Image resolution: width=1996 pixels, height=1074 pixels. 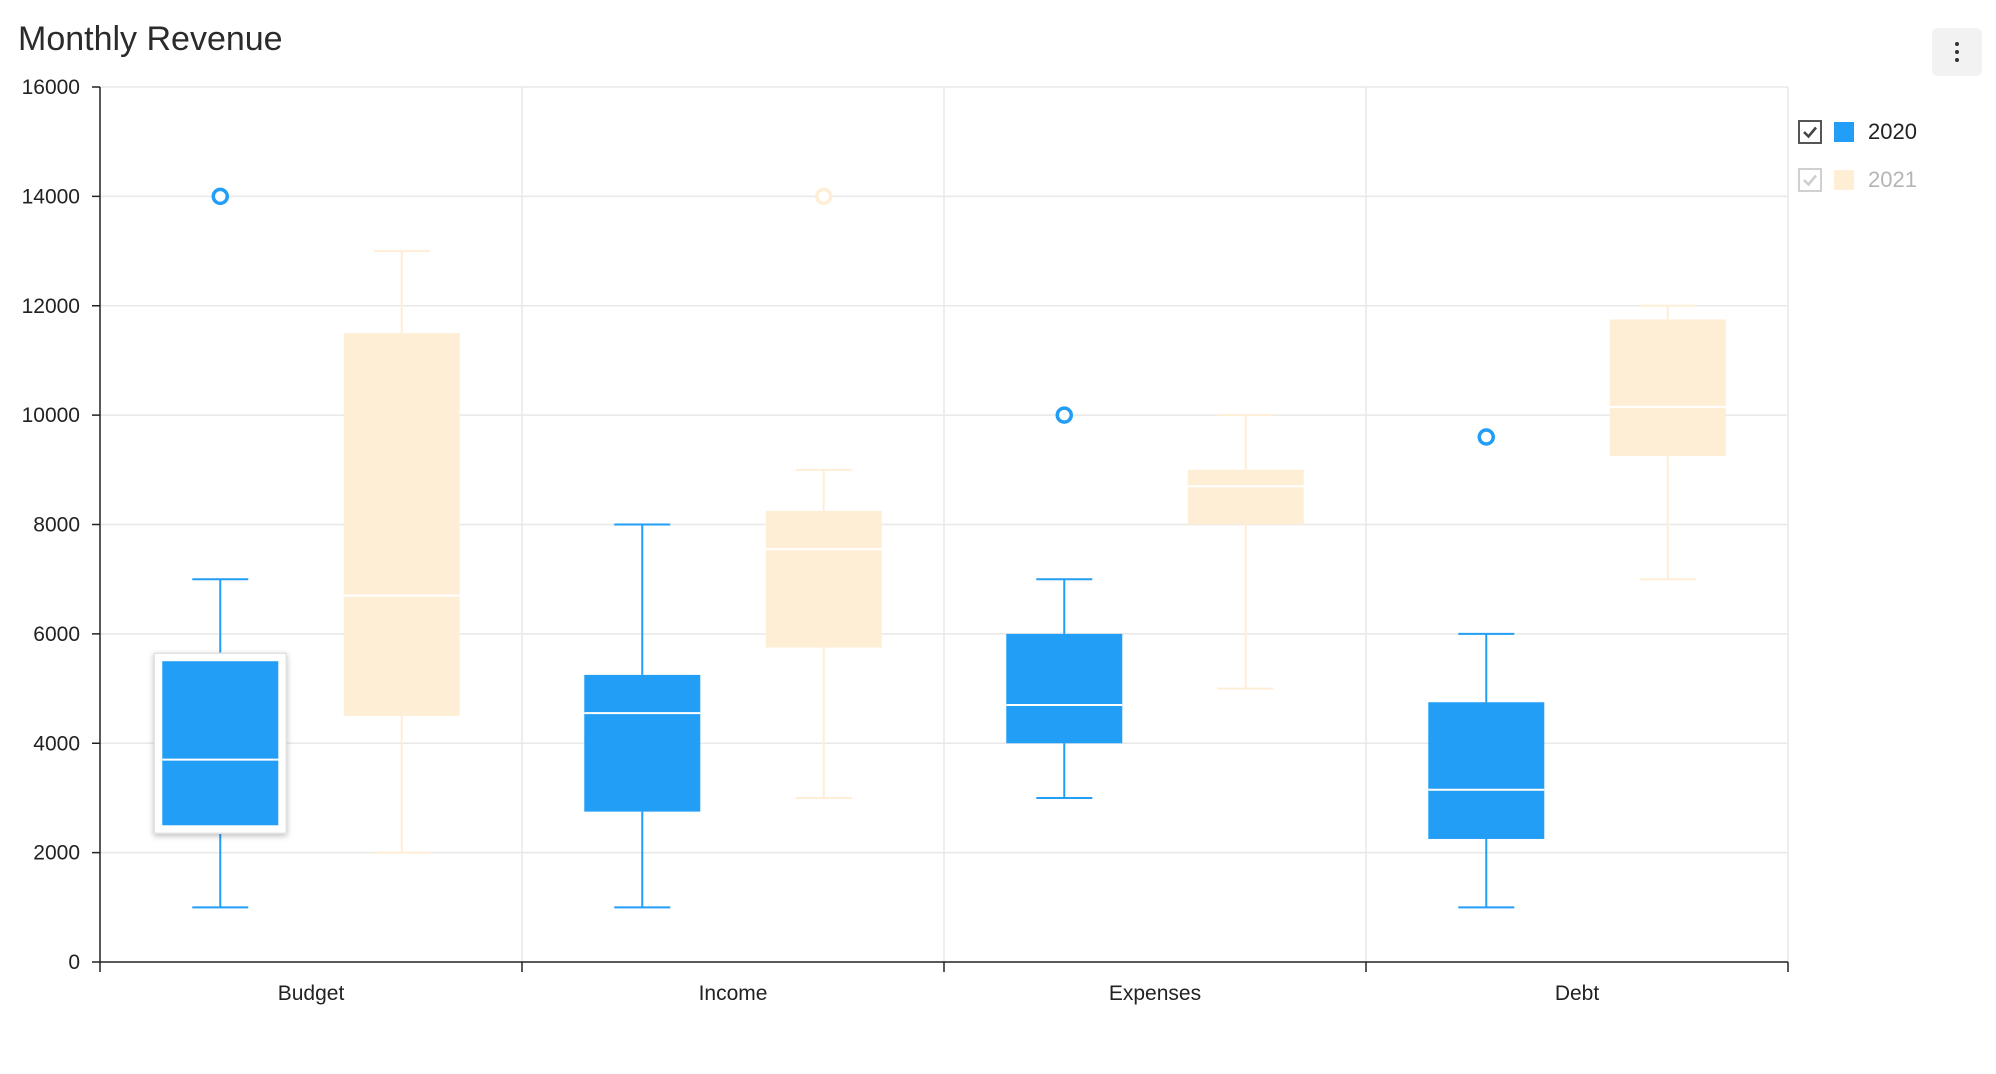 What do you see at coordinates (1486, 770) in the screenshot?
I see `box-2020-debt` at bounding box center [1486, 770].